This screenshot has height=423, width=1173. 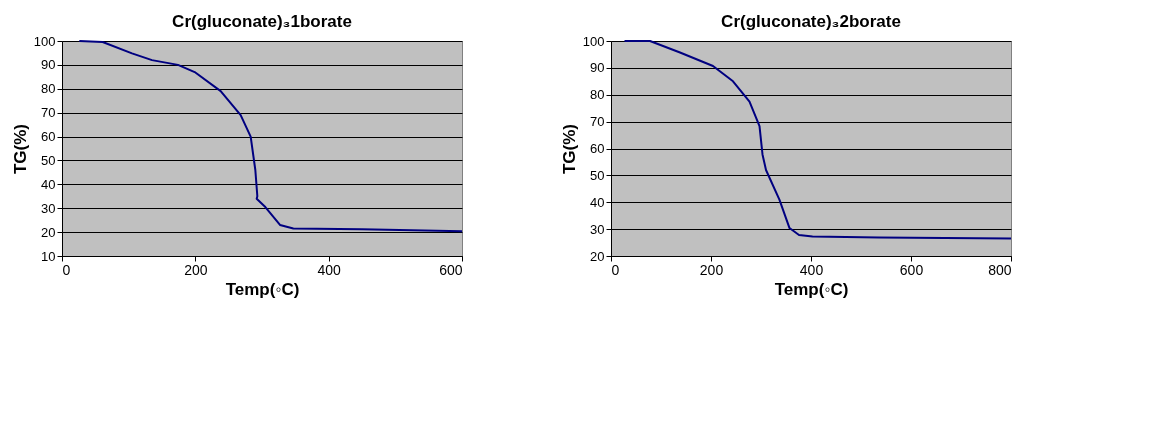 I want to click on y-tick-label: 10, so click(x=48, y=256).